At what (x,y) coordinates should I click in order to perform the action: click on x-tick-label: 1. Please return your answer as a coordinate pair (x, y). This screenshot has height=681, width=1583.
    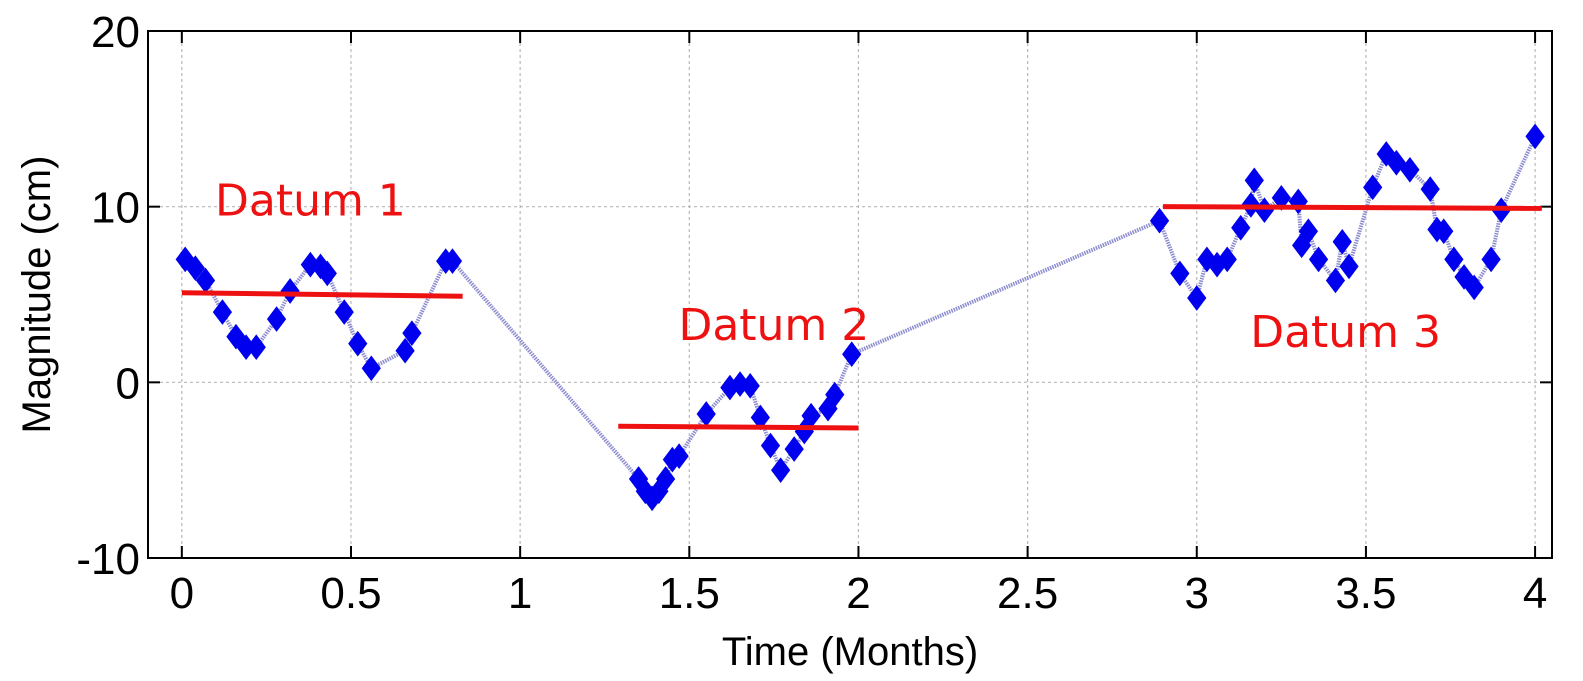
    Looking at the image, I should click on (520, 593).